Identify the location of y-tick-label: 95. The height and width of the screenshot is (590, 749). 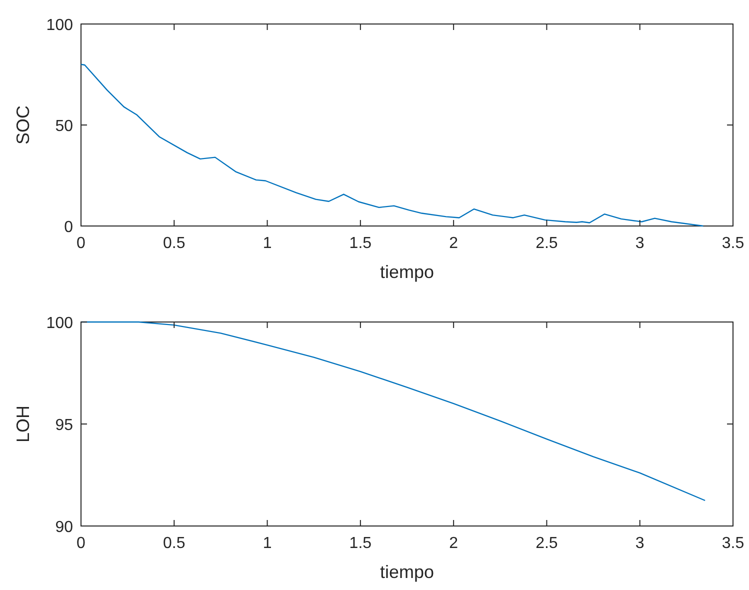
(64, 425).